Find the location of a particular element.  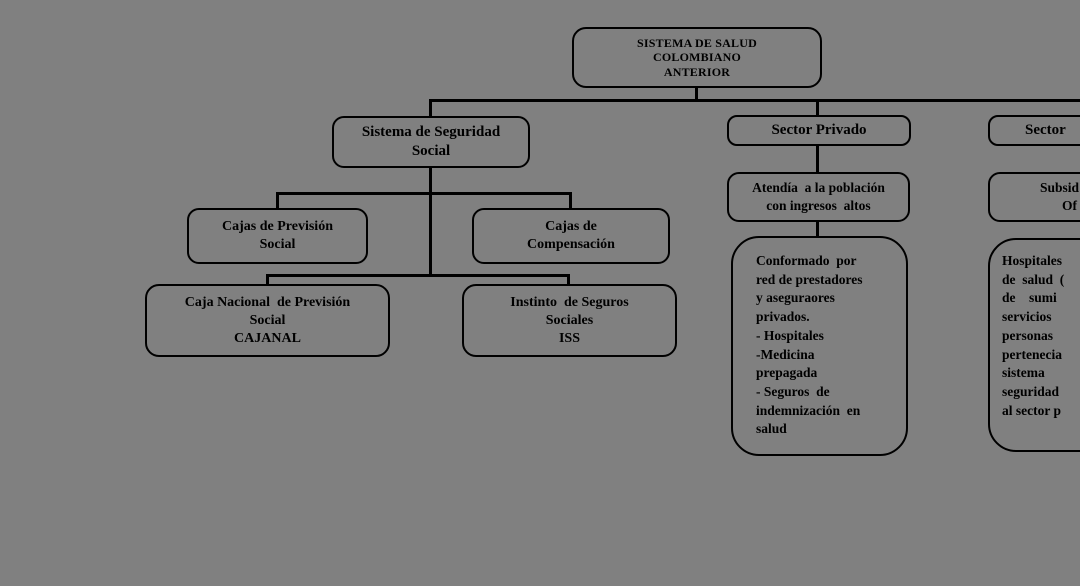

node-text-line: con ingresos altos is located at coordinates (818, 205).